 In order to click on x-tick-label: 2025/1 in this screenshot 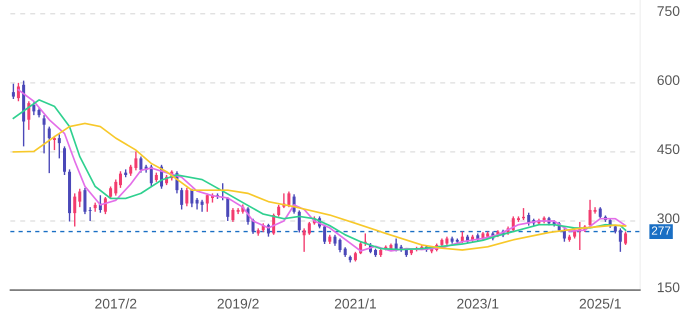, I will do `click(600, 303)`.